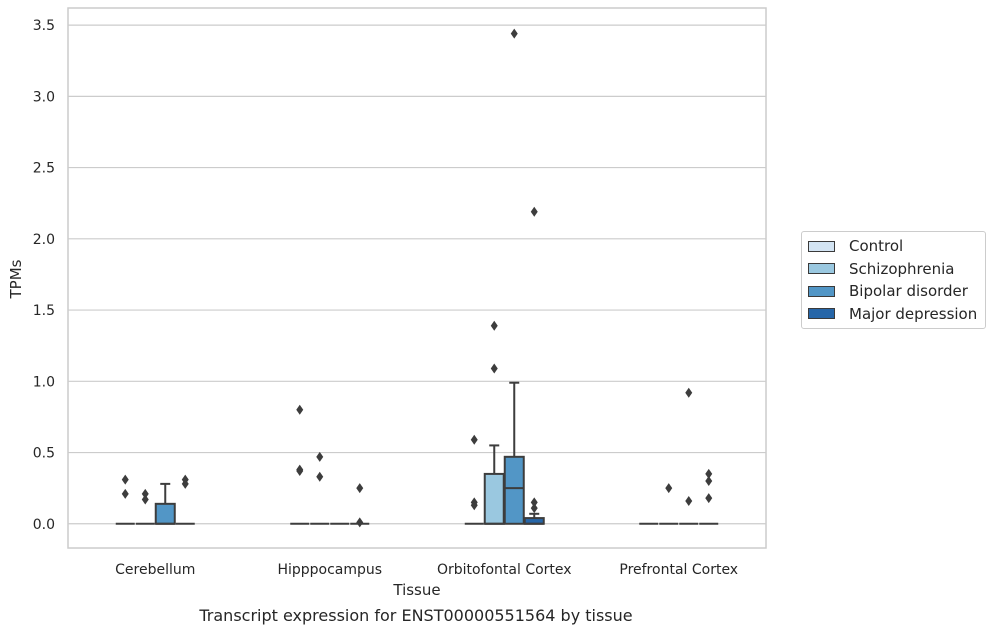  What do you see at coordinates (44, 382) in the screenshot?
I see `y-tick-label: 1.0` at bounding box center [44, 382].